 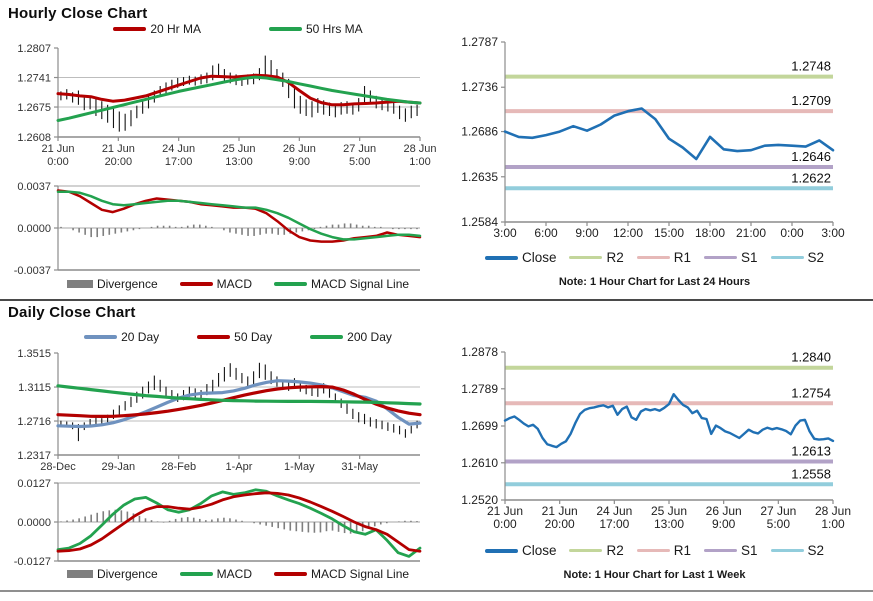 What do you see at coordinates (615, 550) in the screenshot?
I see `legend-label: R2` at bounding box center [615, 550].